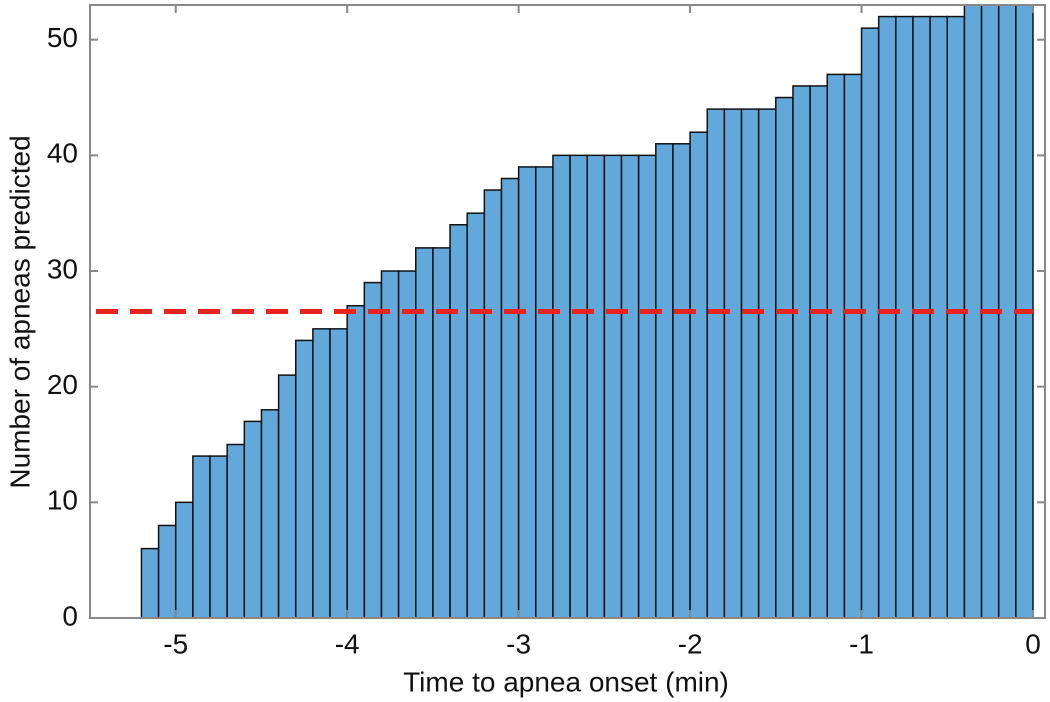 This screenshot has width=1050, height=702. Describe the element at coordinates (19, 311) in the screenshot. I see `y-axis-title: Number of apneas predicted` at that location.